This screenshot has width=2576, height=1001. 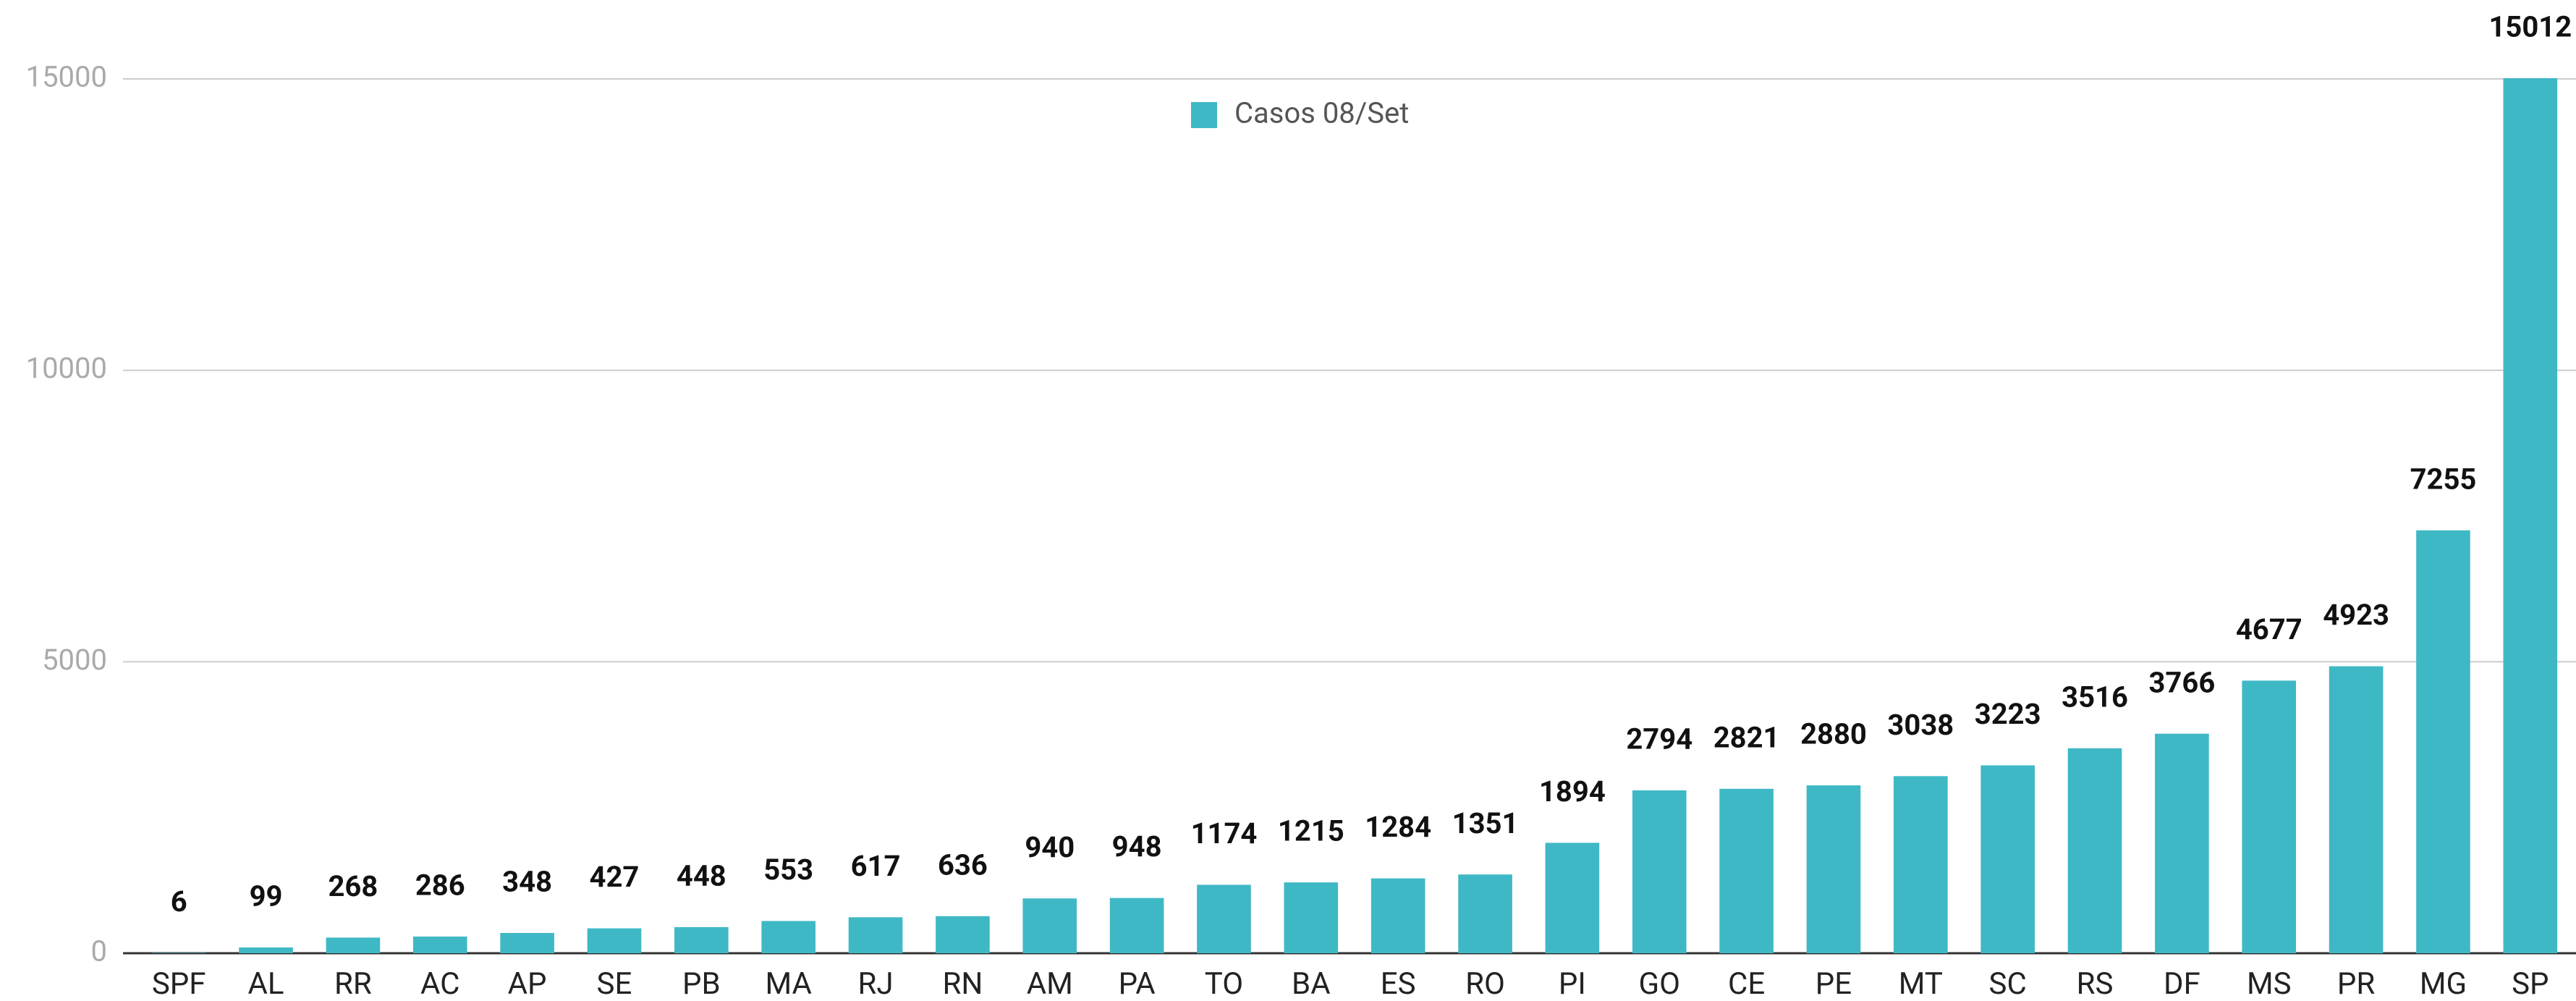 What do you see at coordinates (2269, 983) in the screenshot?
I see `x-tick-label: MS` at bounding box center [2269, 983].